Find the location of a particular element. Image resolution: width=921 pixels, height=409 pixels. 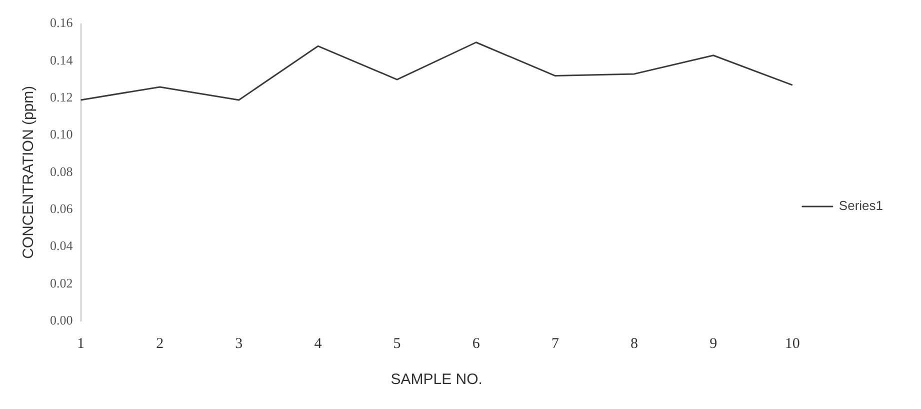

x-tick-label: 2 is located at coordinates (160, 344).